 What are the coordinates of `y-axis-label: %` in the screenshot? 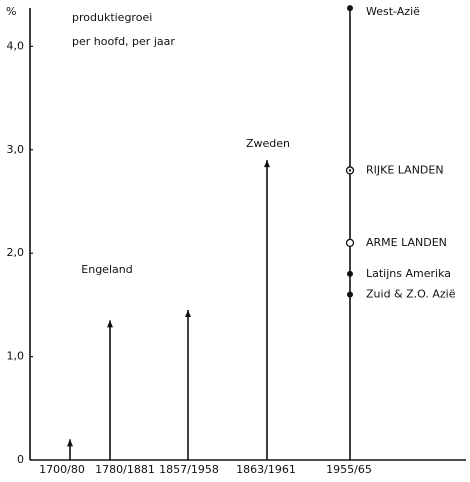 It's located at (11, 11).